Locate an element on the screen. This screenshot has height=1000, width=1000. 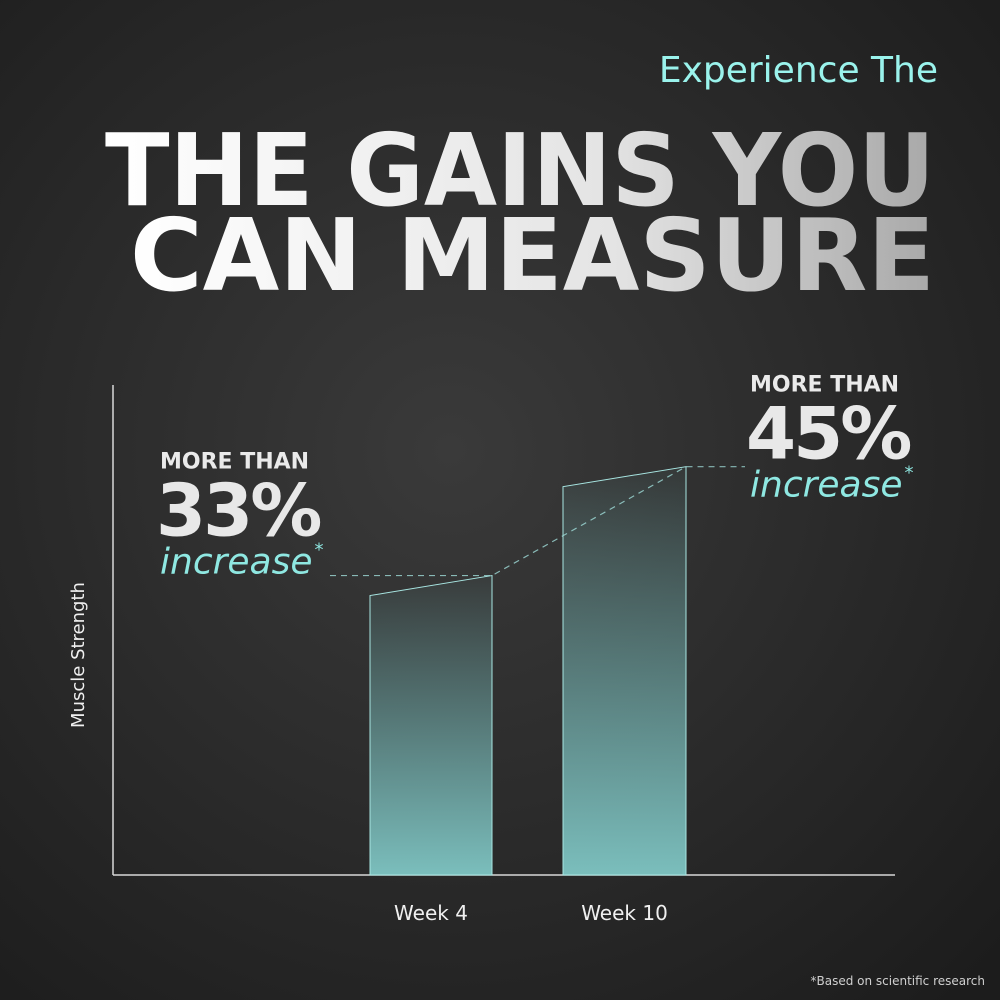
title-line: CAN MEASURE is located at coordinates (532, 255).